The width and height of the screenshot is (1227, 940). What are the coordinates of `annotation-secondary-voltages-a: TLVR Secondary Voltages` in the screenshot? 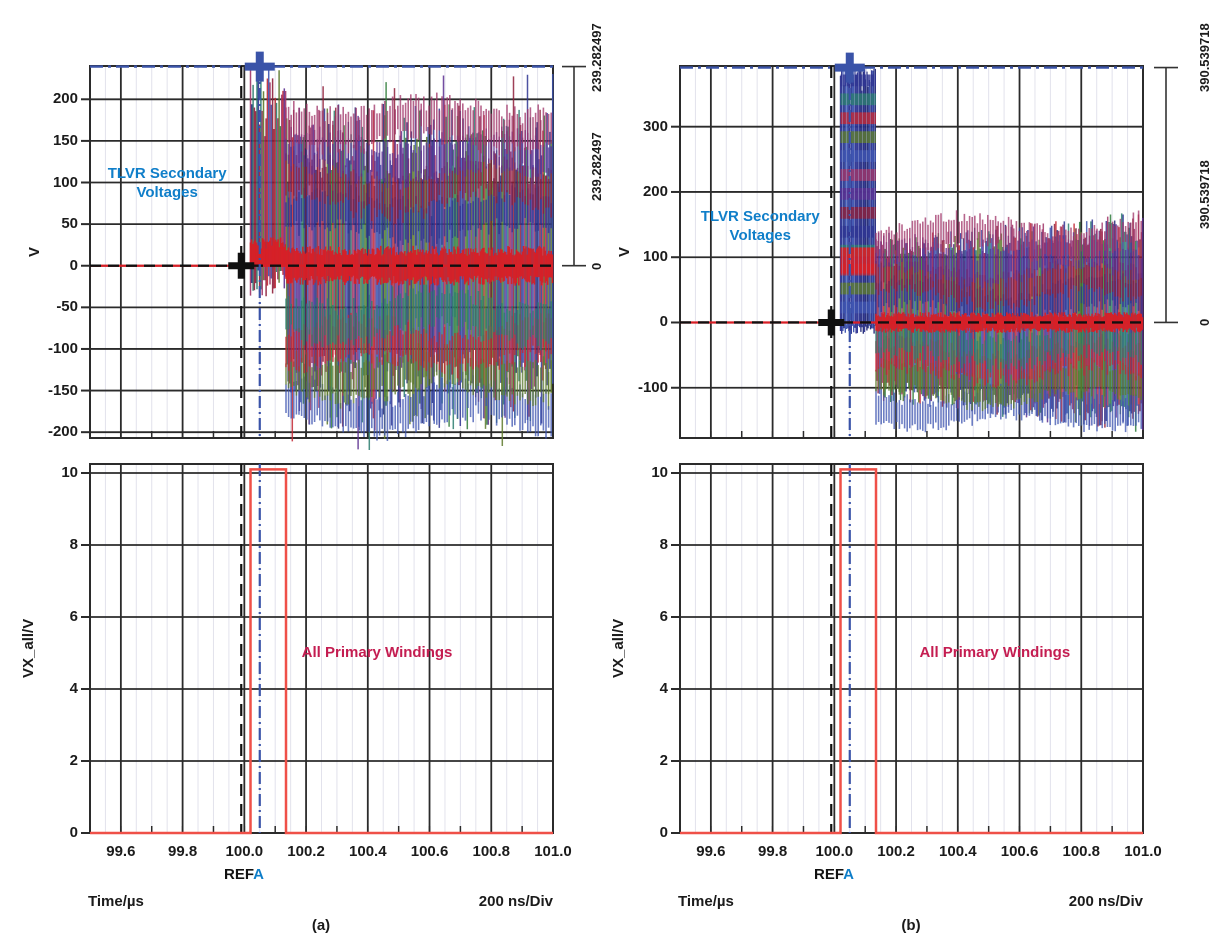 It's located at (167, 182).